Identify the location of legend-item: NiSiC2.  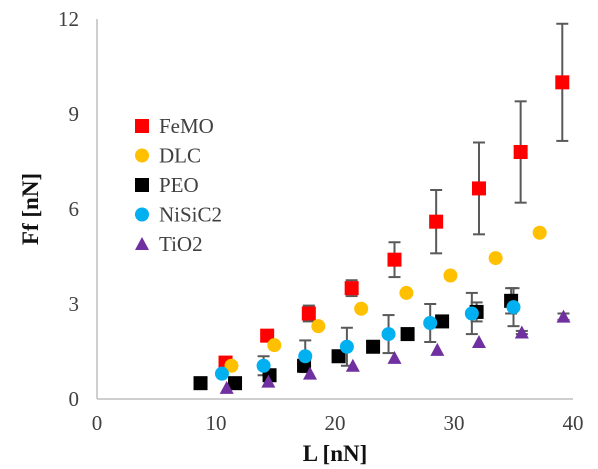
(178, 215).